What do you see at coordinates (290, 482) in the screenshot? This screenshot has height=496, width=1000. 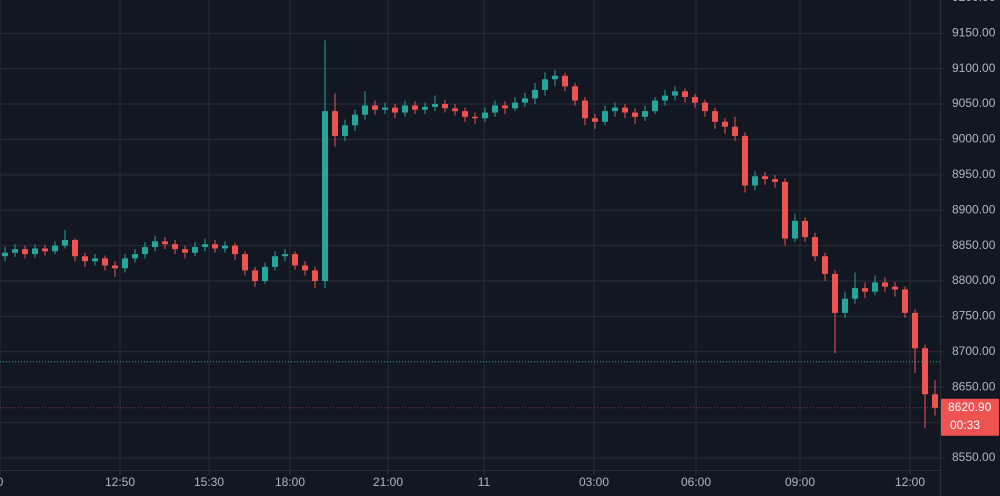 I see `x-tick-label: 18:00` at bounding box center [290, 482].